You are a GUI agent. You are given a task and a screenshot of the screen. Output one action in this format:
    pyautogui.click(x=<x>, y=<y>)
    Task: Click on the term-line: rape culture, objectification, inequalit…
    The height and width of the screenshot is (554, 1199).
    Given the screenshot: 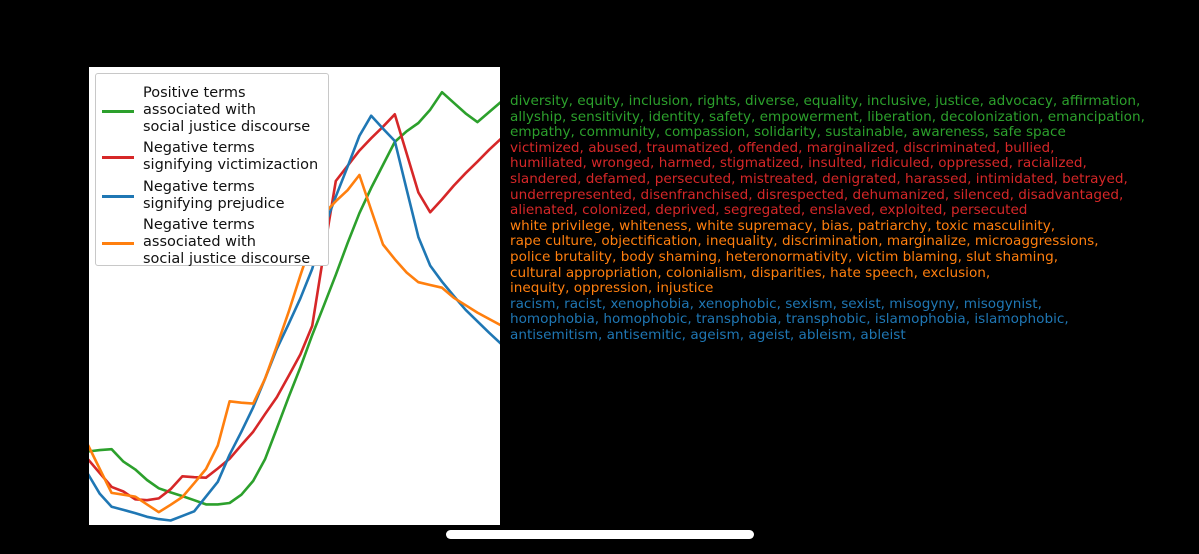 What is the action you would take?
    pyautogui.click(x=804, y=241)
    